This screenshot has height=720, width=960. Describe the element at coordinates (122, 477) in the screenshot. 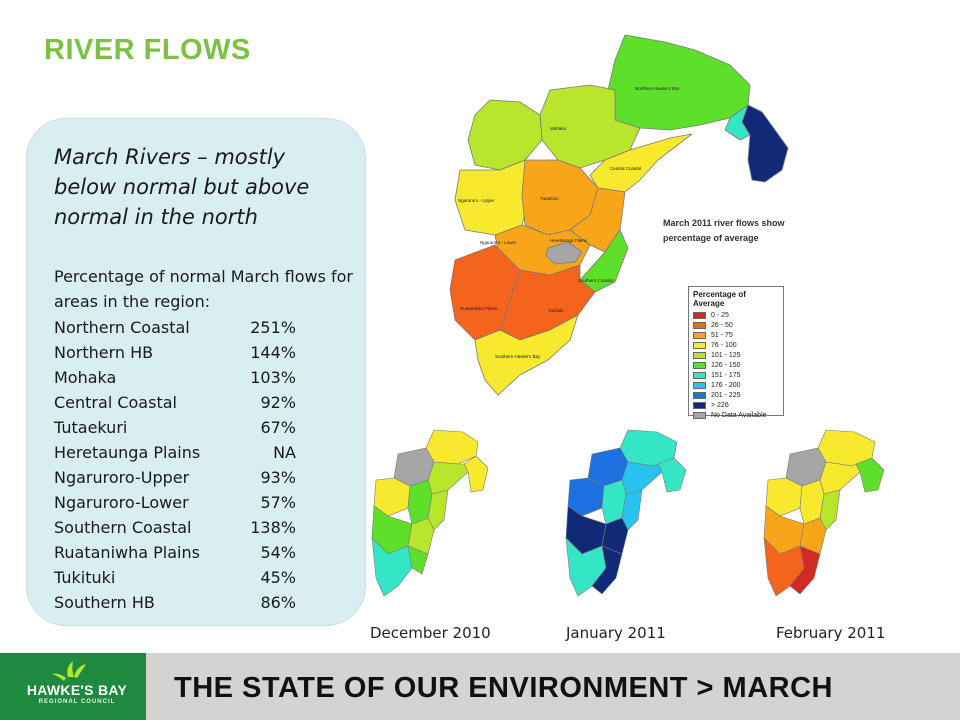

I see `flow-area-name: Ngaruroro-Upper` at that location.